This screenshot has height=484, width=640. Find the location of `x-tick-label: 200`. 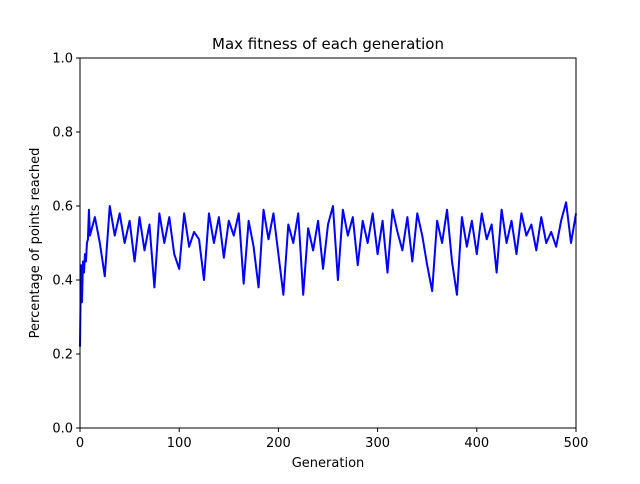

x-tick-label: 200 is located at coordinates (278, 443).